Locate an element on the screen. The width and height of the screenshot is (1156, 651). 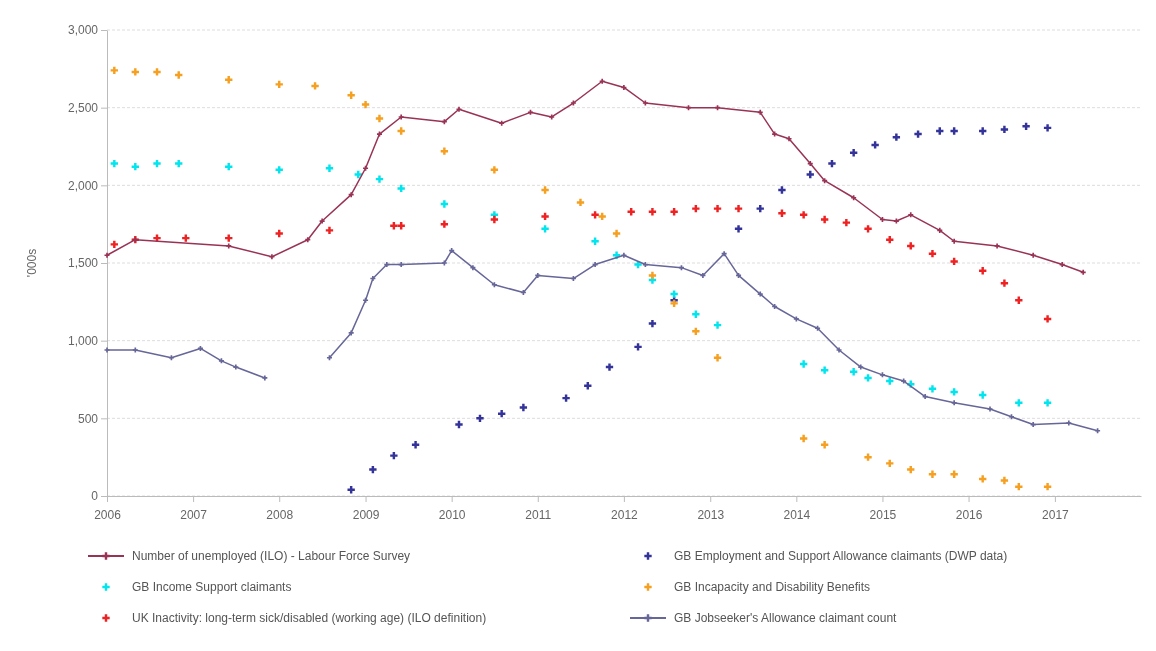
legend-label: GB Employment and Support Allowance claimants (DWP data) is located at coordinates (841, 556).